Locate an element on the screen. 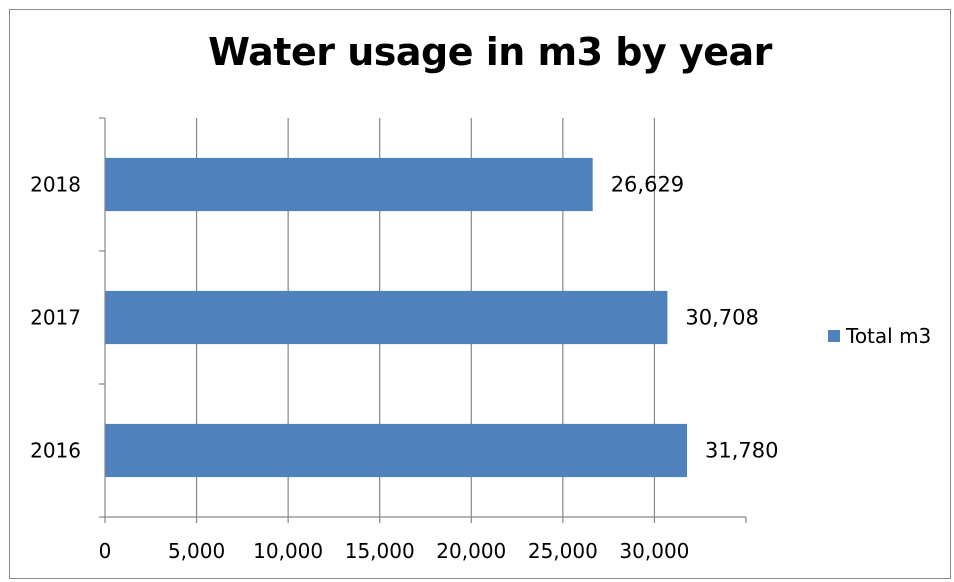  y-tick-label: 2016 is located at coordinates (55, 451).